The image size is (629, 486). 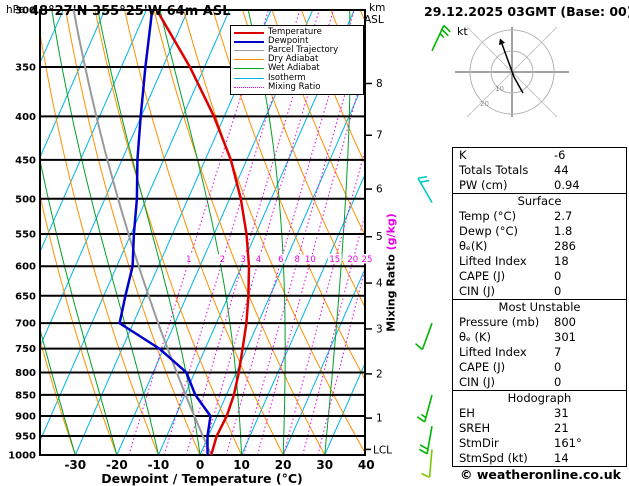 I want to click on stat-value: 800, so click(x=565, y=322).